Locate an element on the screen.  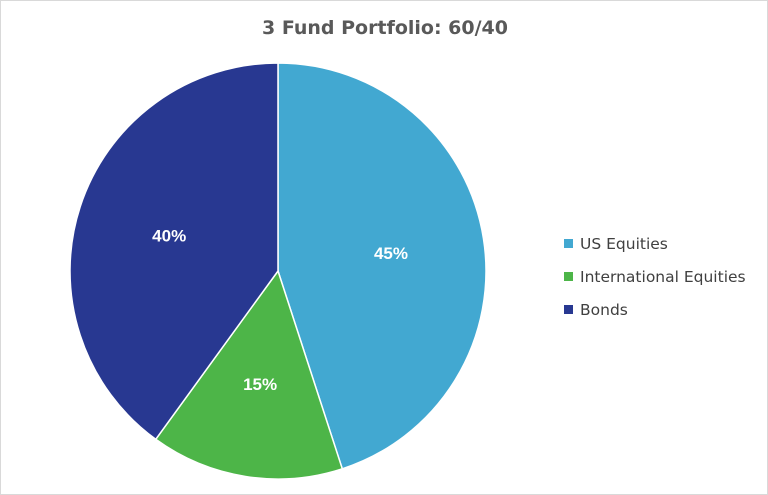
data-label-2: 40% is located at coordinates (169, 236).